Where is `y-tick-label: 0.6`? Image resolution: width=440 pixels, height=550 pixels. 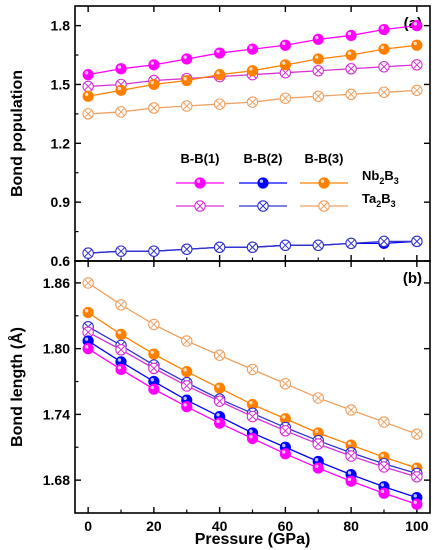
y-tick-label: 0.6 is located at coordinates (61, 261).